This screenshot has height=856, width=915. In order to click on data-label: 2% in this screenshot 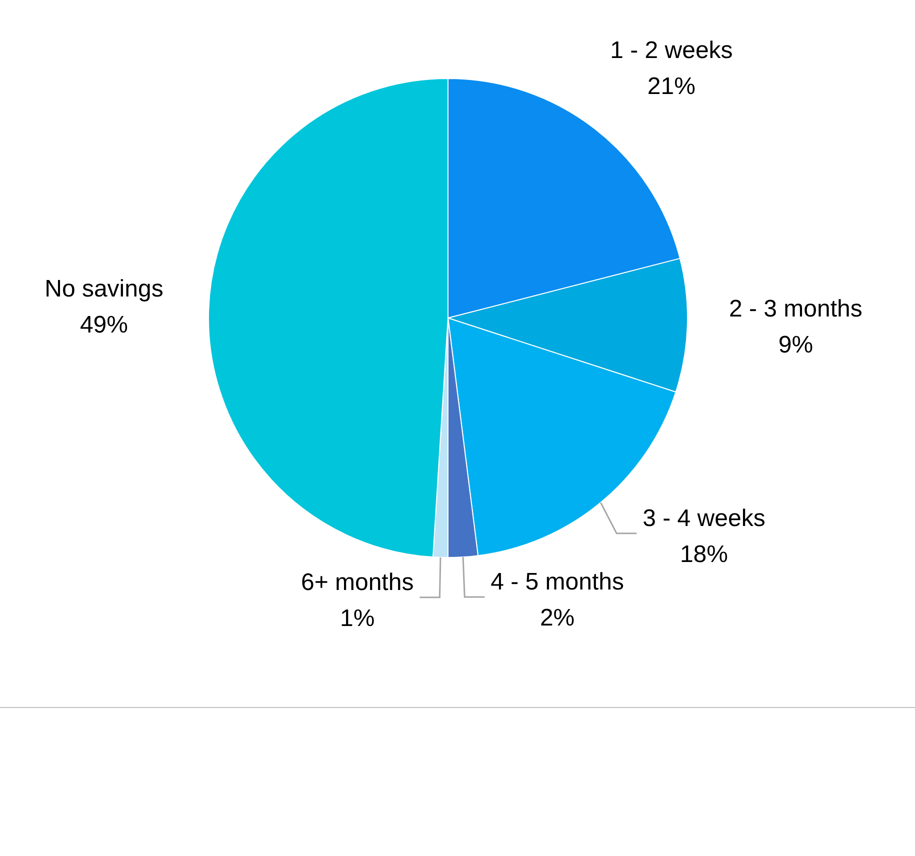, I will do `click(557, 618)`.